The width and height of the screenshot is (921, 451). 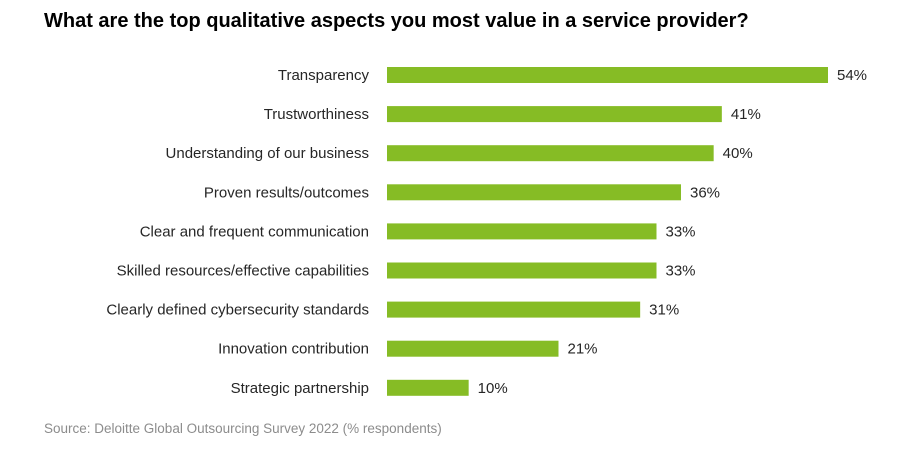 What do you see at coordinates (705, 192) in the screenshot?
I see `value-label: 36%` at bounding box center [705, 192].